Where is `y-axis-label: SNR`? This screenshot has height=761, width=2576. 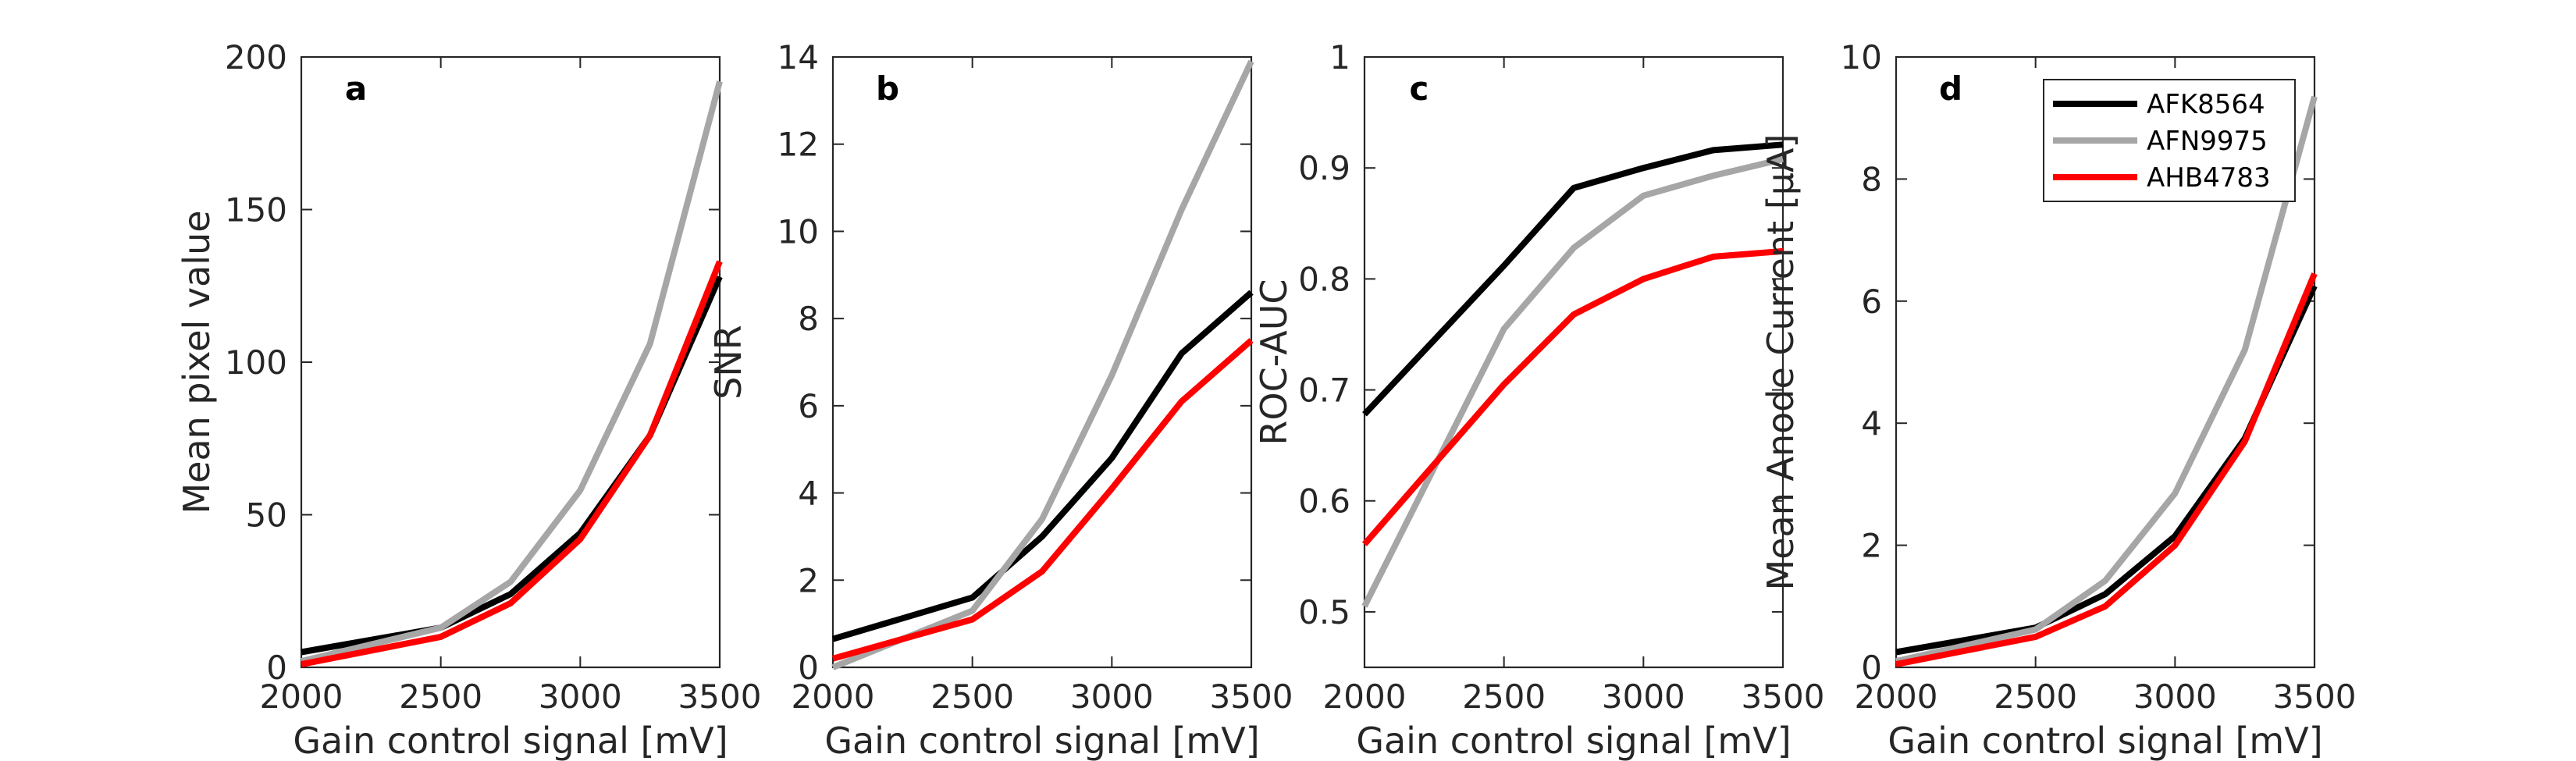 y-axis-label: SNR is located at coordinates (728, 362).